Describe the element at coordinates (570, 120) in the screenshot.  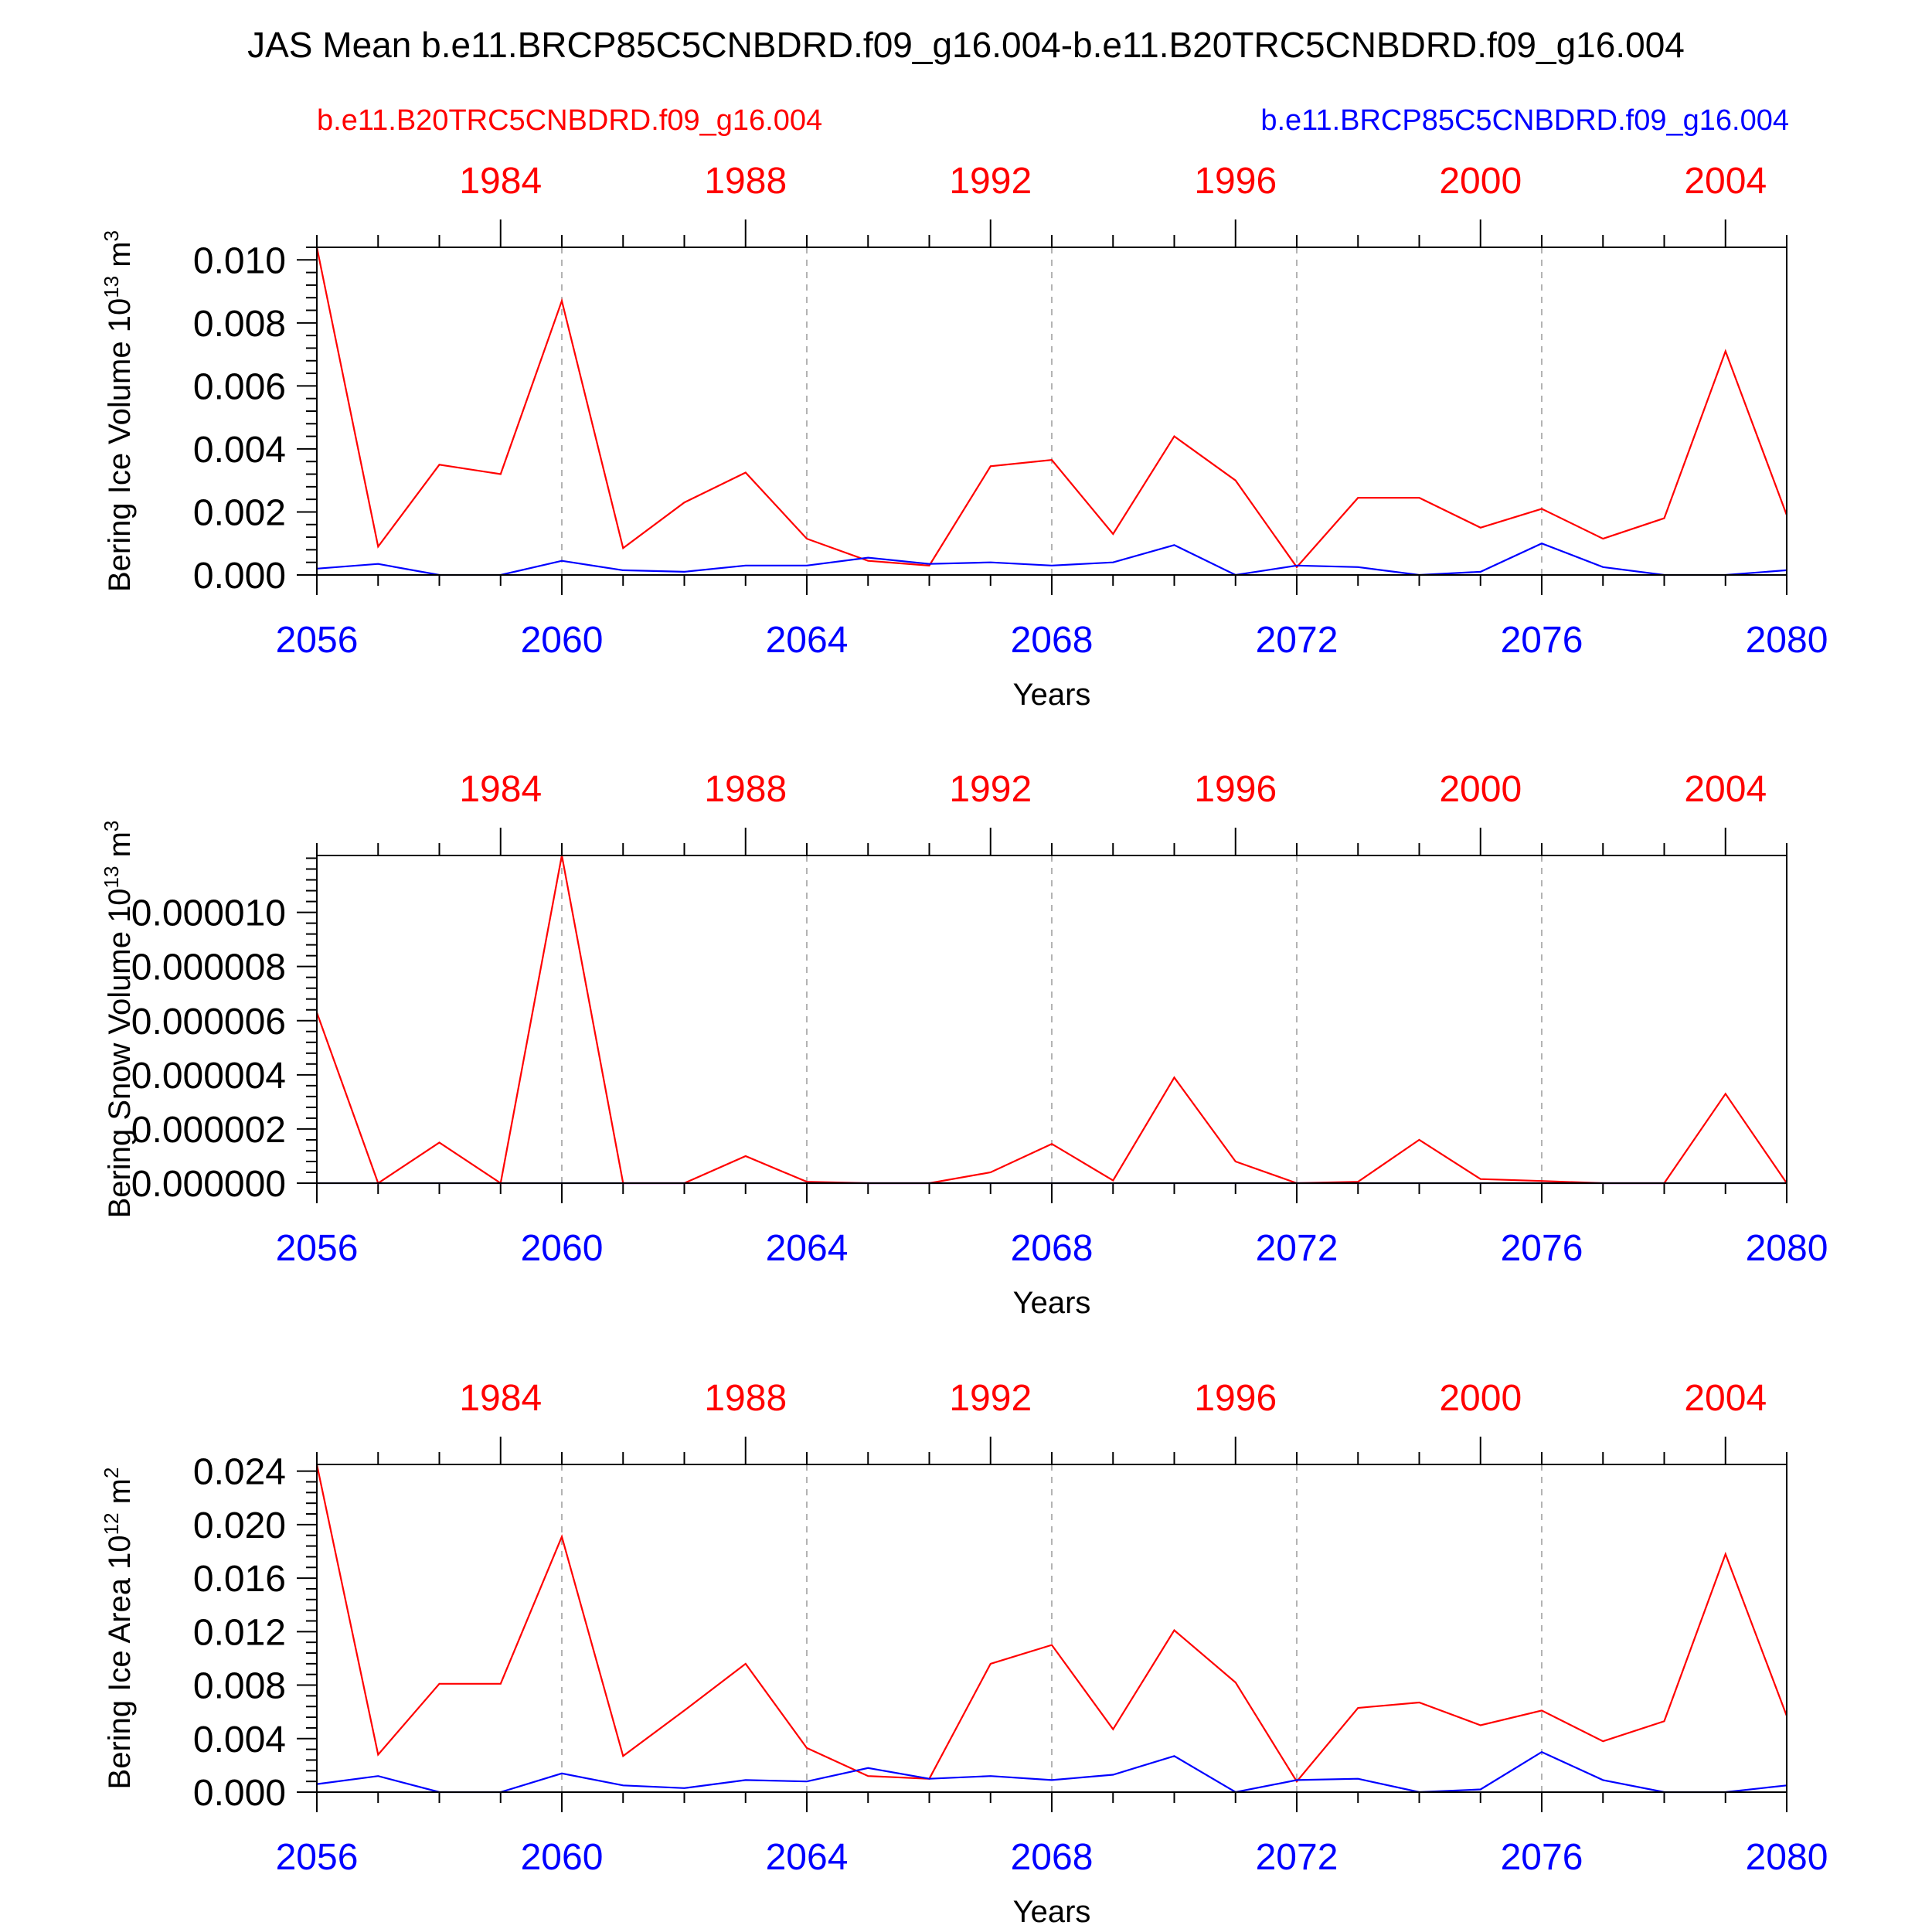
I see `legend-red-label: b.e11.B20TRC5CNBDRD.f09_g16.004` at that location.